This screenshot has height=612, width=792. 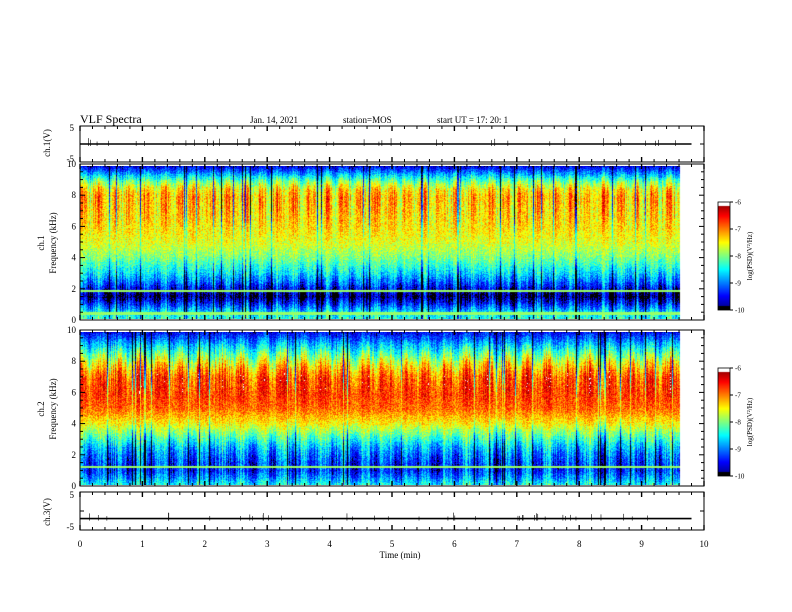 What do you see at coordinates (53, 408) in the screenshot?
I see `ch2s-ylabel-frequency: Frequency (kHz)` at bounding box center [53, 408].